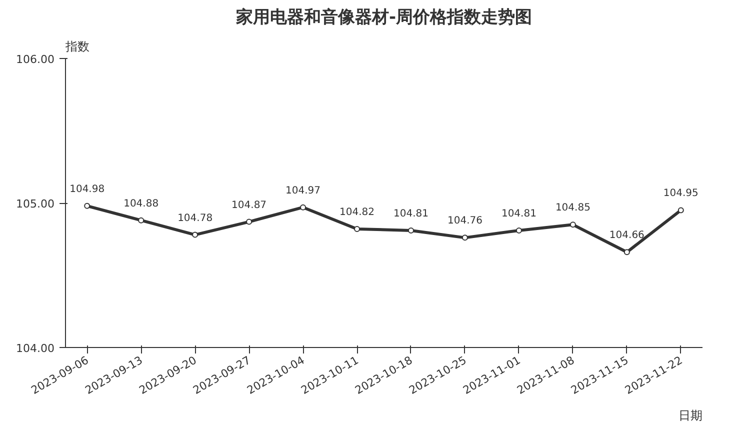 The image size is (752, 427). Describe the element at coordinates (572, 208) in the screenshot. I see `data-label: 104.85` at that location.